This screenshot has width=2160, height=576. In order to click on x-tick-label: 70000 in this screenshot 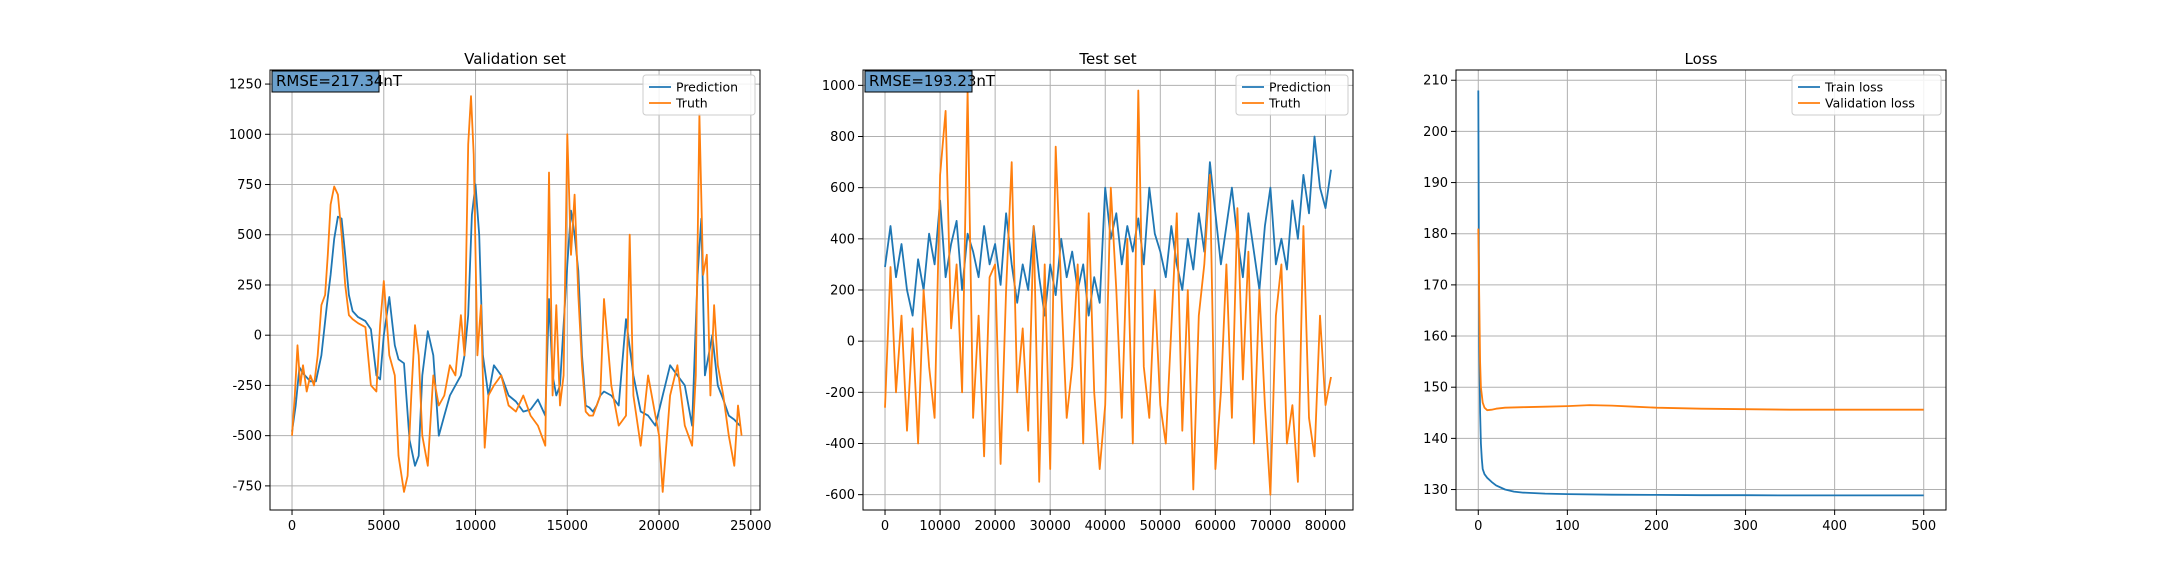, I will do `click(1270, 526)`.